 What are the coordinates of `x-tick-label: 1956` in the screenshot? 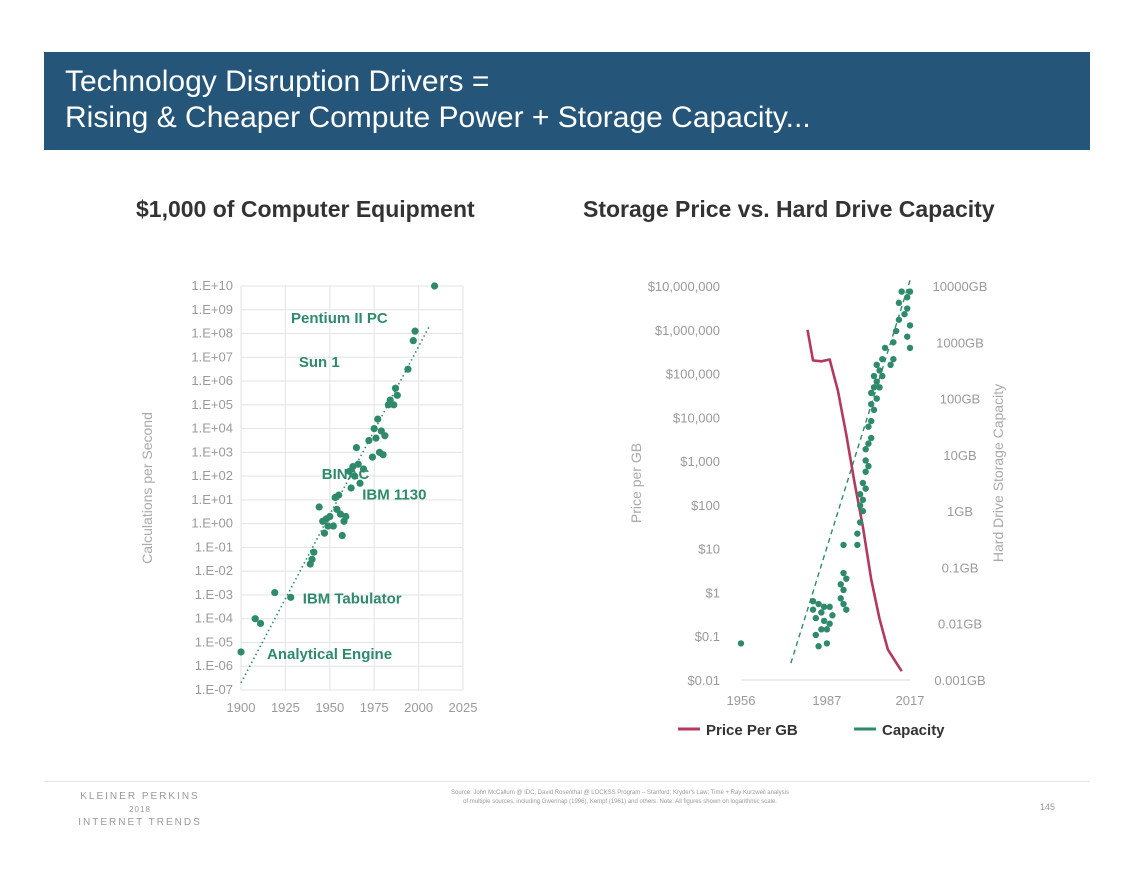 It's located at (741, 700).